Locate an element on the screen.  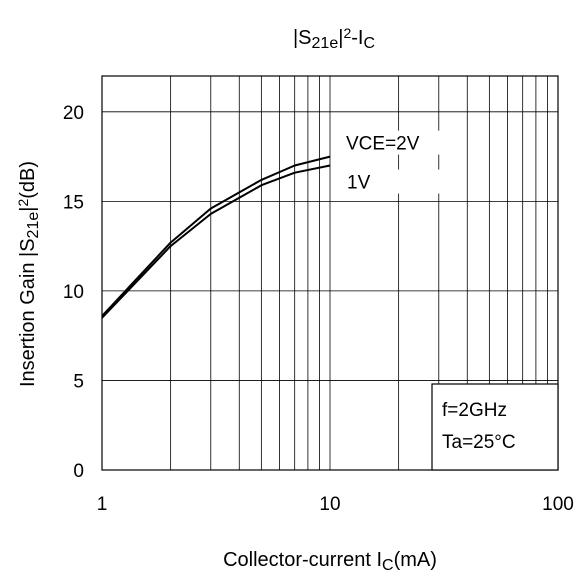
chart-title: |S21e|2-IC is located at coordinates (334, 38).